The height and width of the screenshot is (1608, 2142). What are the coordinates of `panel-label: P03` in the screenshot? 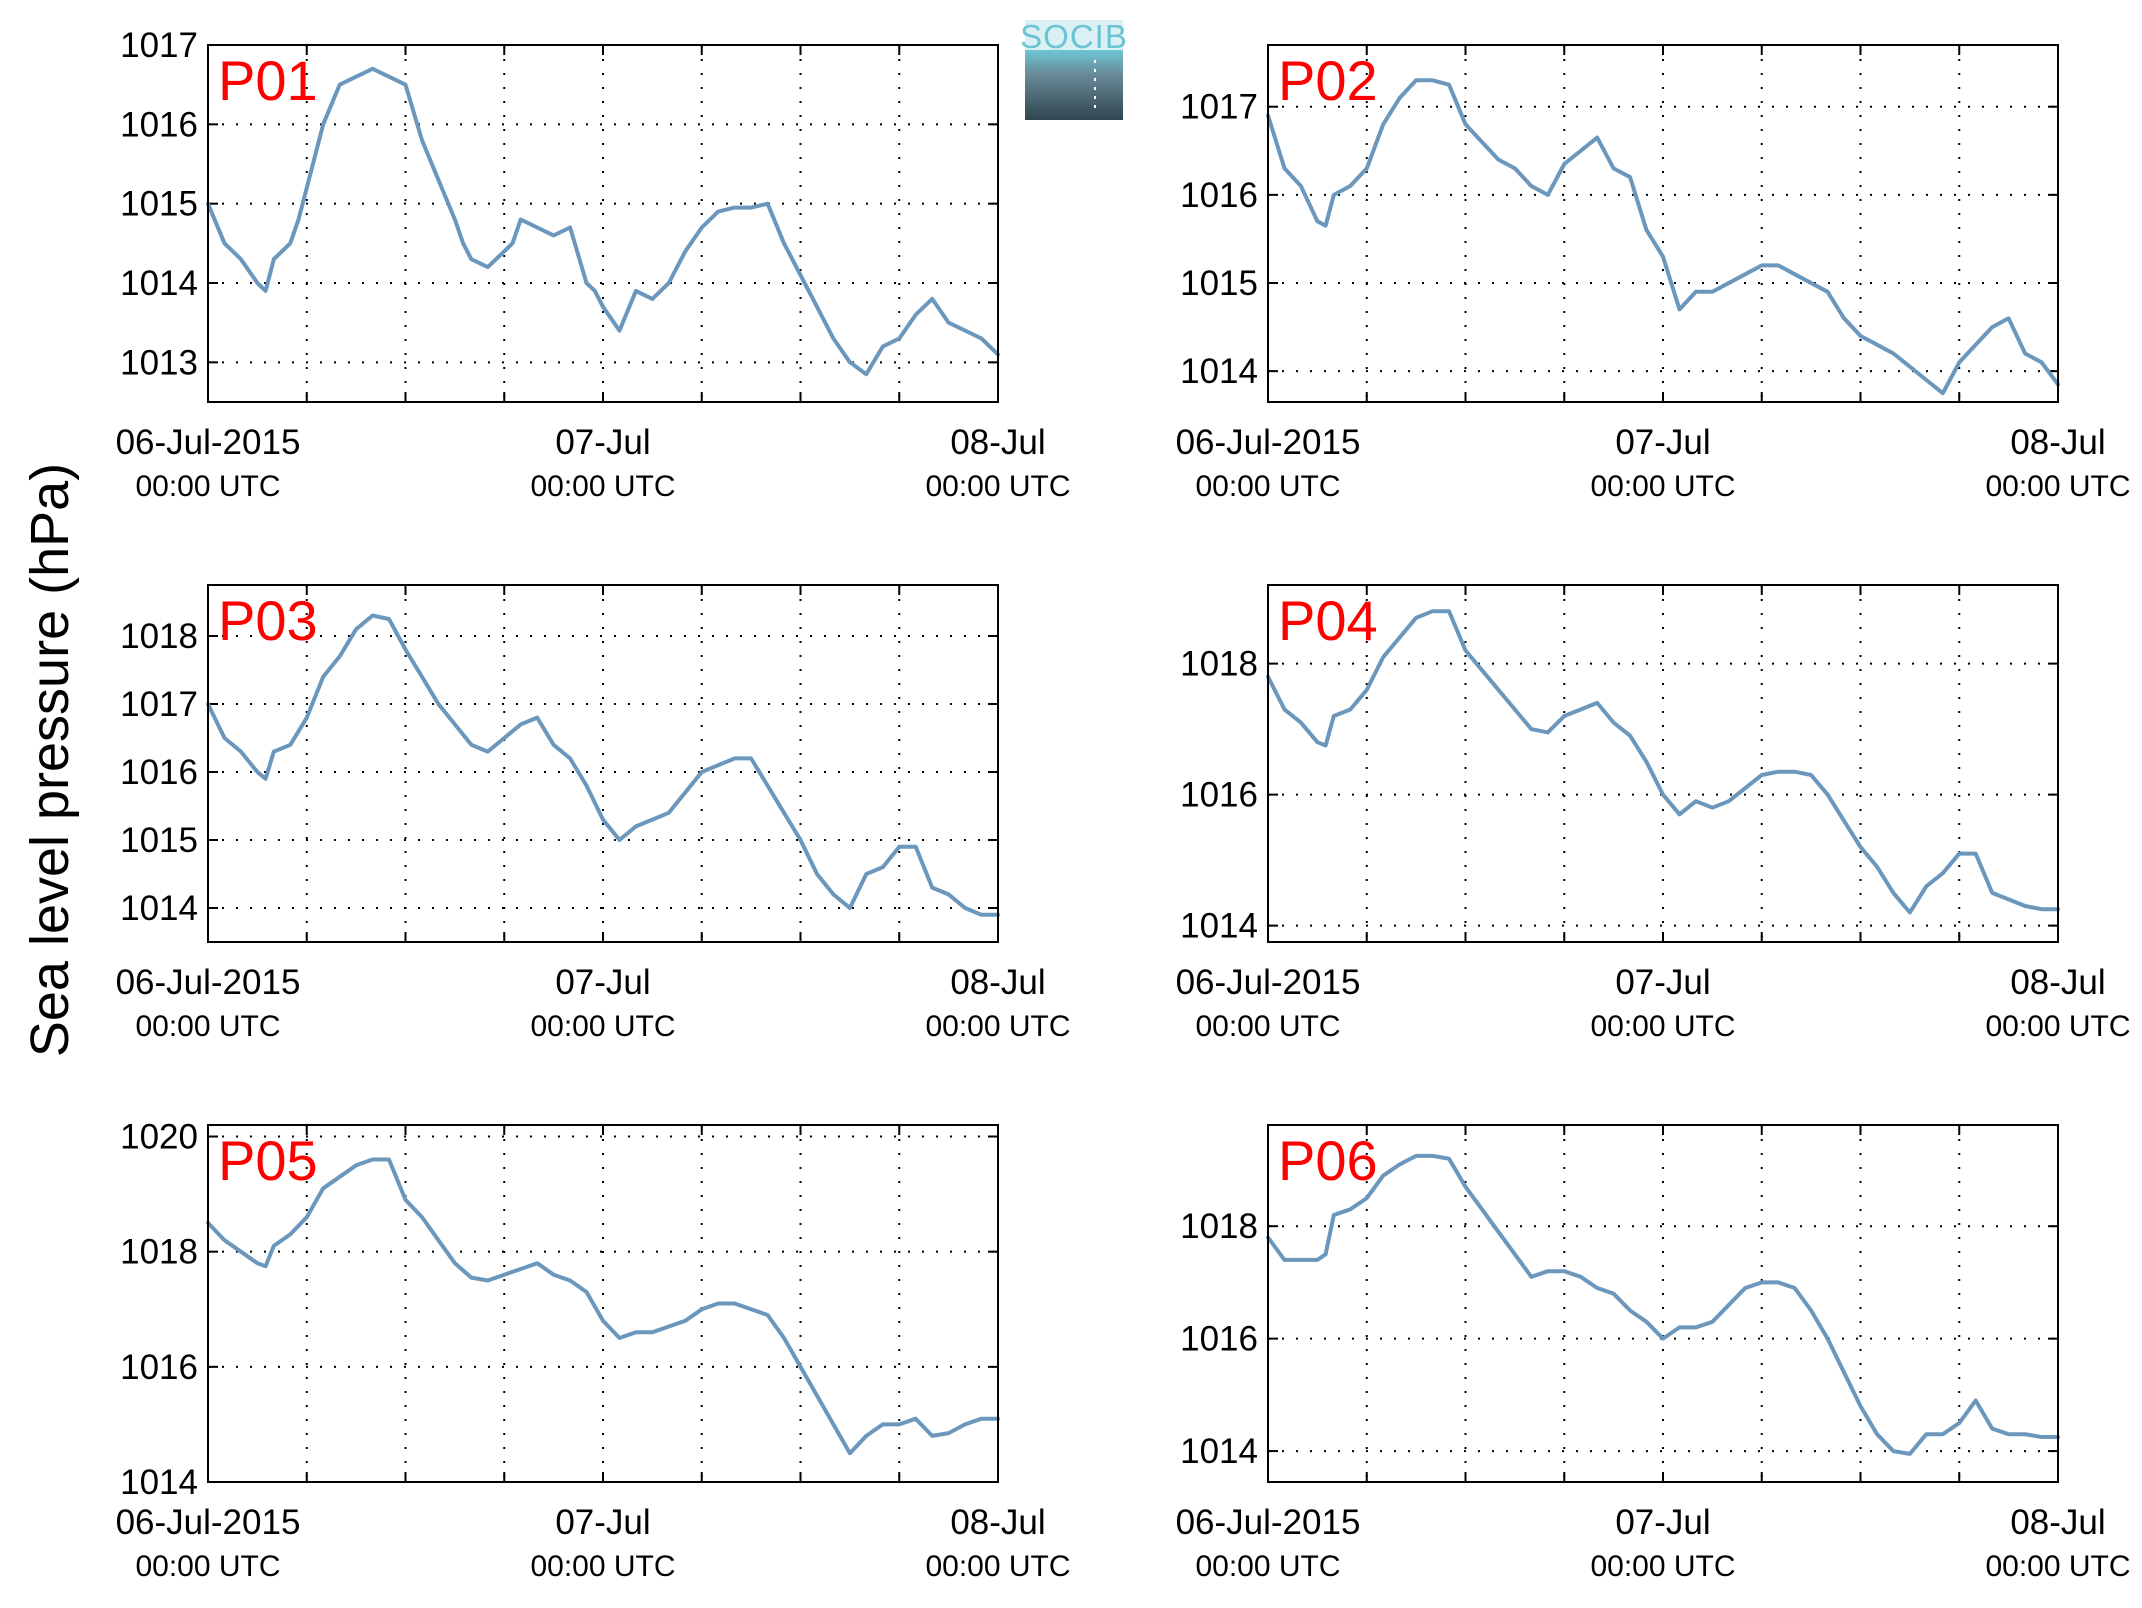 It's located at (268, 620).